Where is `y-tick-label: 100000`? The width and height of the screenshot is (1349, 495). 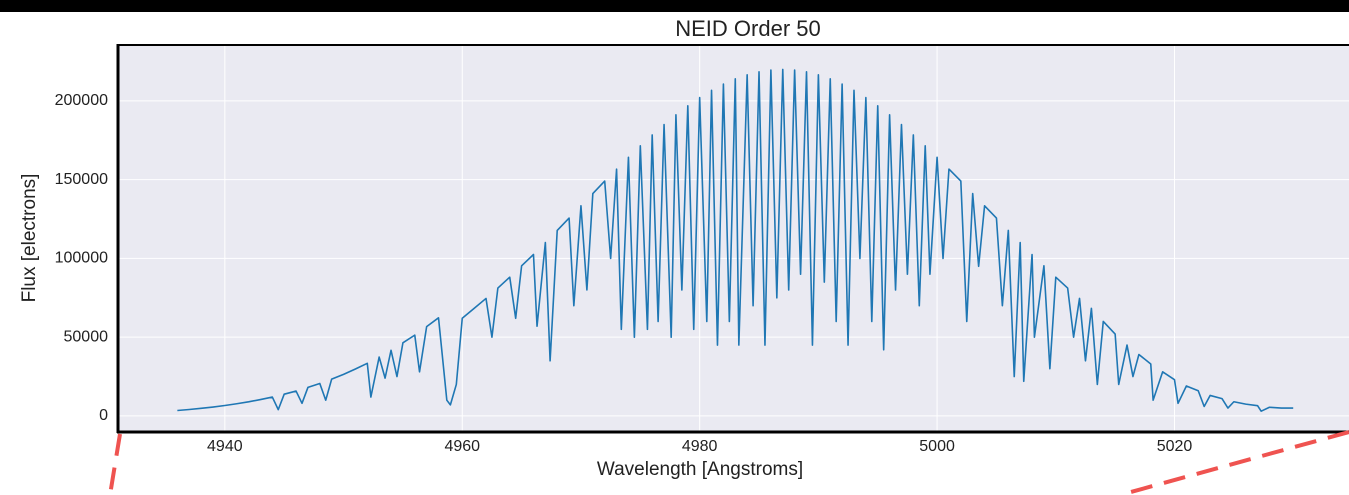
y-tick-label: 100000 is located at coordinates (81, 258).